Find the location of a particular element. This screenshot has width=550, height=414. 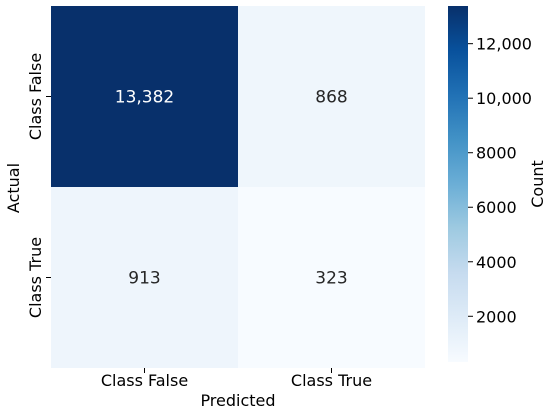

colorbar is located at coordinates (458, 184).